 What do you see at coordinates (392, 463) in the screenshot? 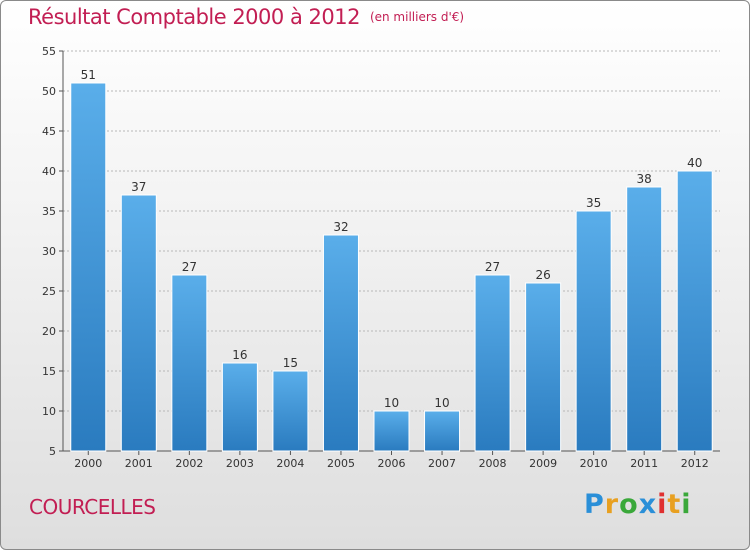
I see `x-tick-label: 2006` at bounding box center [392, 463].